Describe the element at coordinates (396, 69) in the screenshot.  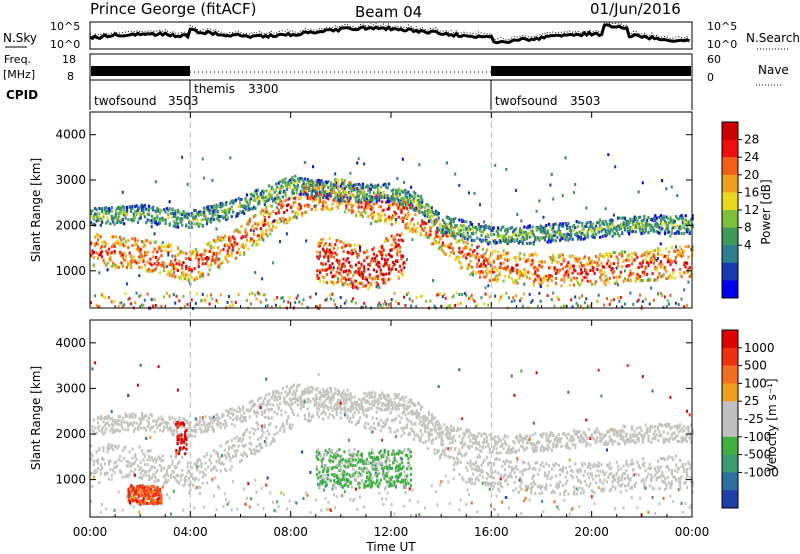
I see `freq-panel: Freq. [MHz] 18 8 60 0 Nave` at that location.